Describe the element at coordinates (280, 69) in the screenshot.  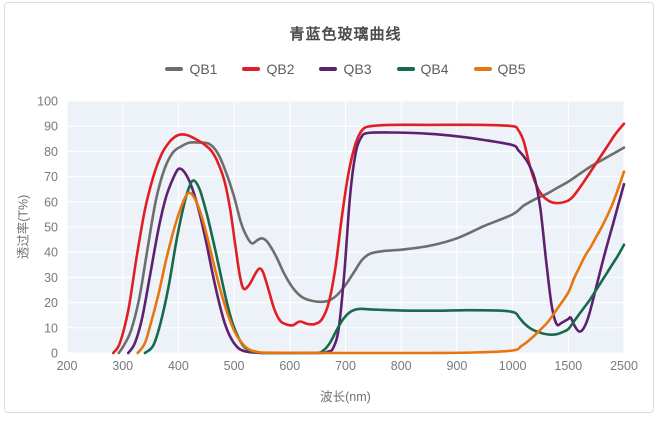
I see `legend-label: QB2` at that location.